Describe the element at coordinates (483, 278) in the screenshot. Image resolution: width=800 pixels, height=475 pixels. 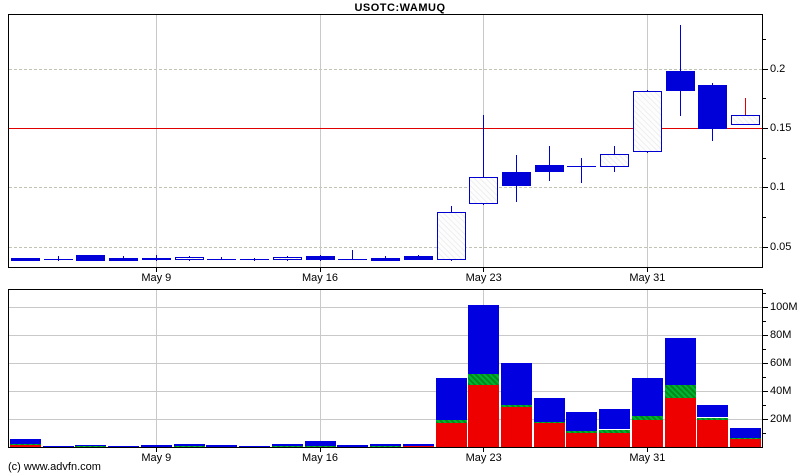
I see `x-axis-label: May 23` at that location.